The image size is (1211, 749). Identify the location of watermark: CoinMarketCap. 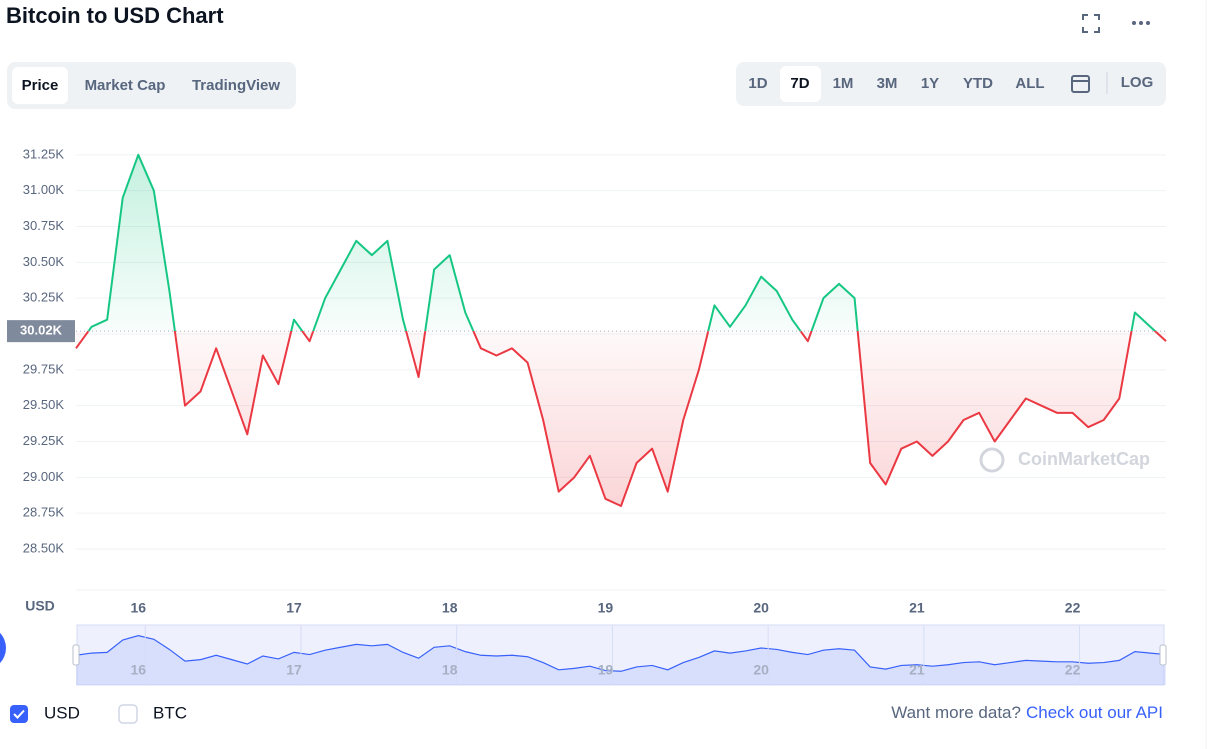
(1064, 460).